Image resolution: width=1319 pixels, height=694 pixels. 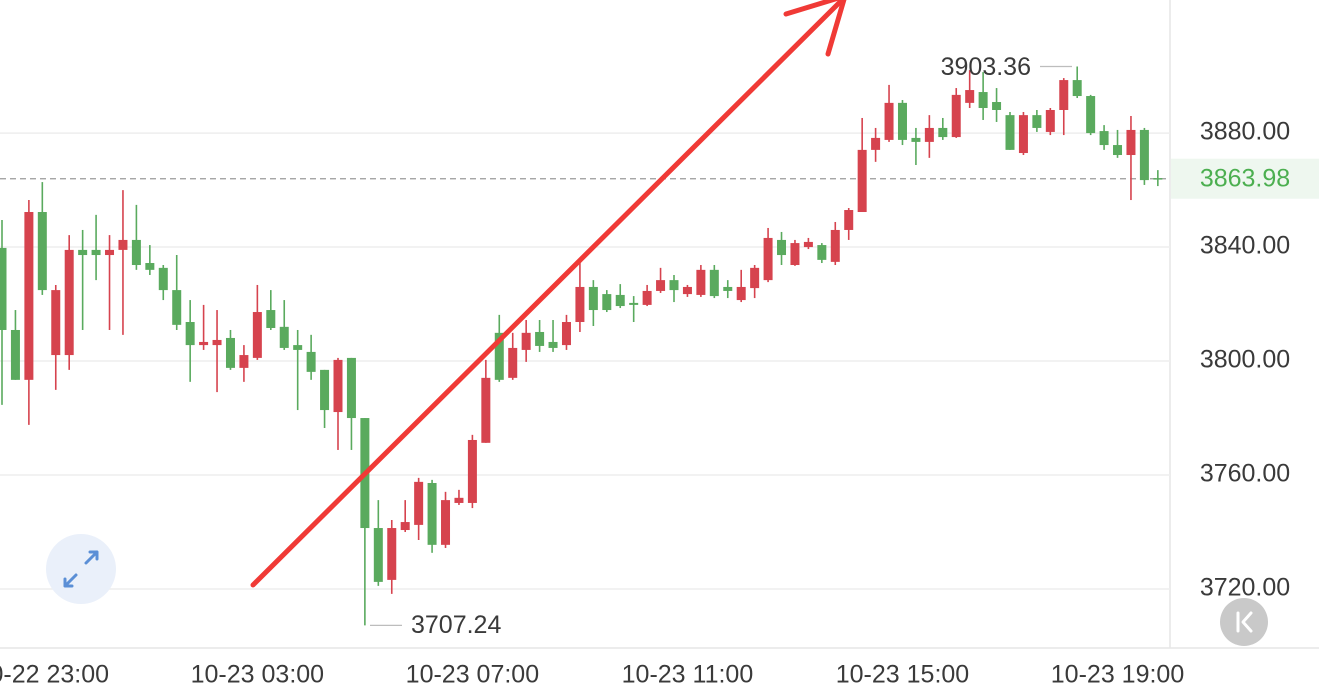 What do you see at coordinates (1245, 588) in the screenshot?
I see `y-tick-label: 3720.00` at bounding box center [1245, 588].